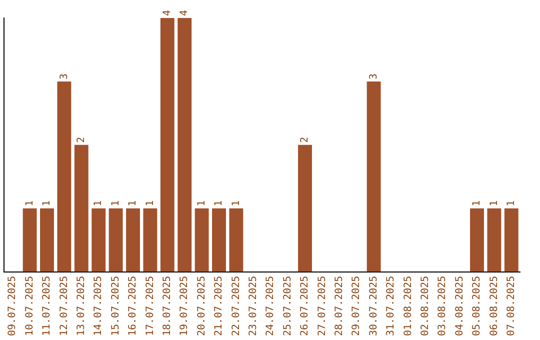 This screenshot has height=340, width=540. Describe the element at coordinates (270, 306) in the screenshot. I see `x-tick-label: 24.07.2025` at that location.